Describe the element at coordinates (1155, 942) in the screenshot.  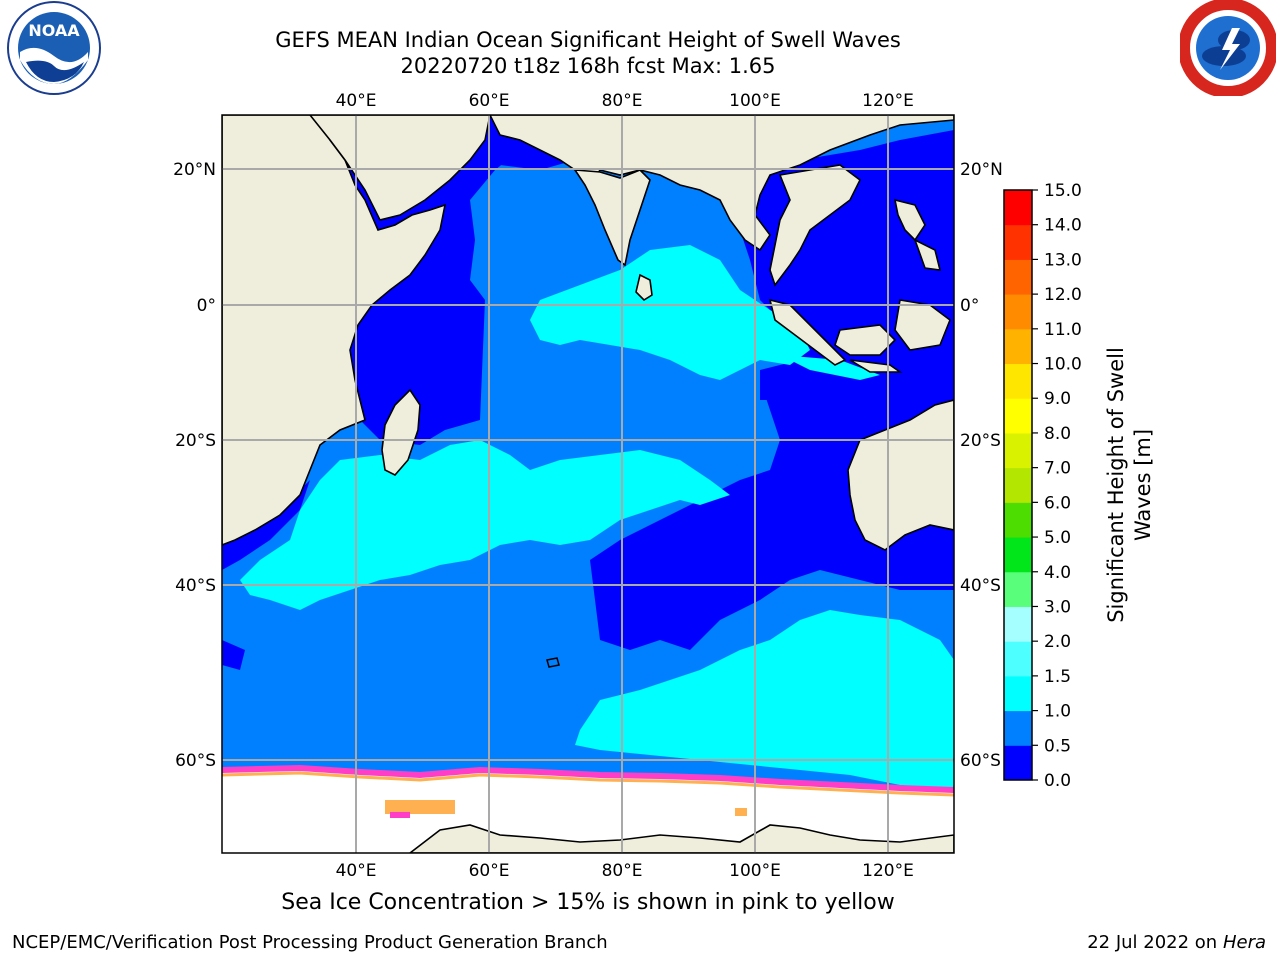
I see `footer-date-text: 22 Jul 2022 on` at that location.